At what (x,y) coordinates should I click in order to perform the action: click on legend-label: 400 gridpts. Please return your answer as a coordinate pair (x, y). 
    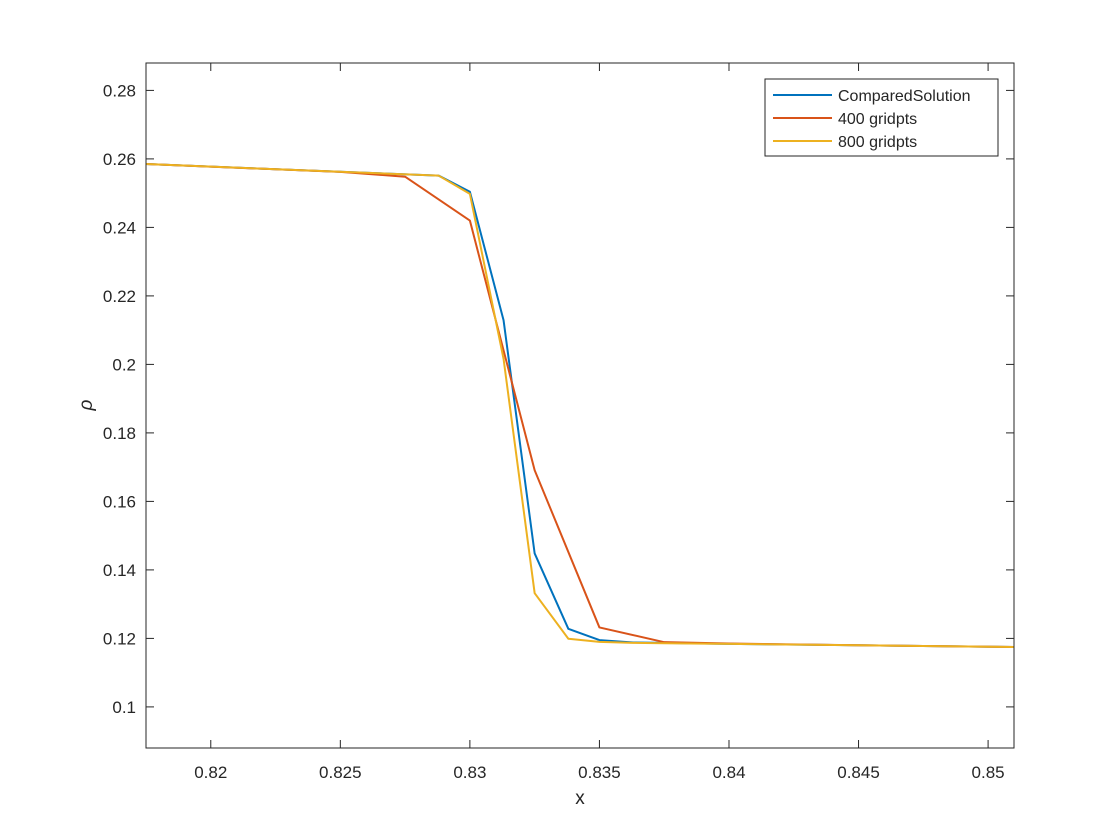
    Looking at the image, I should click on (877, 119).